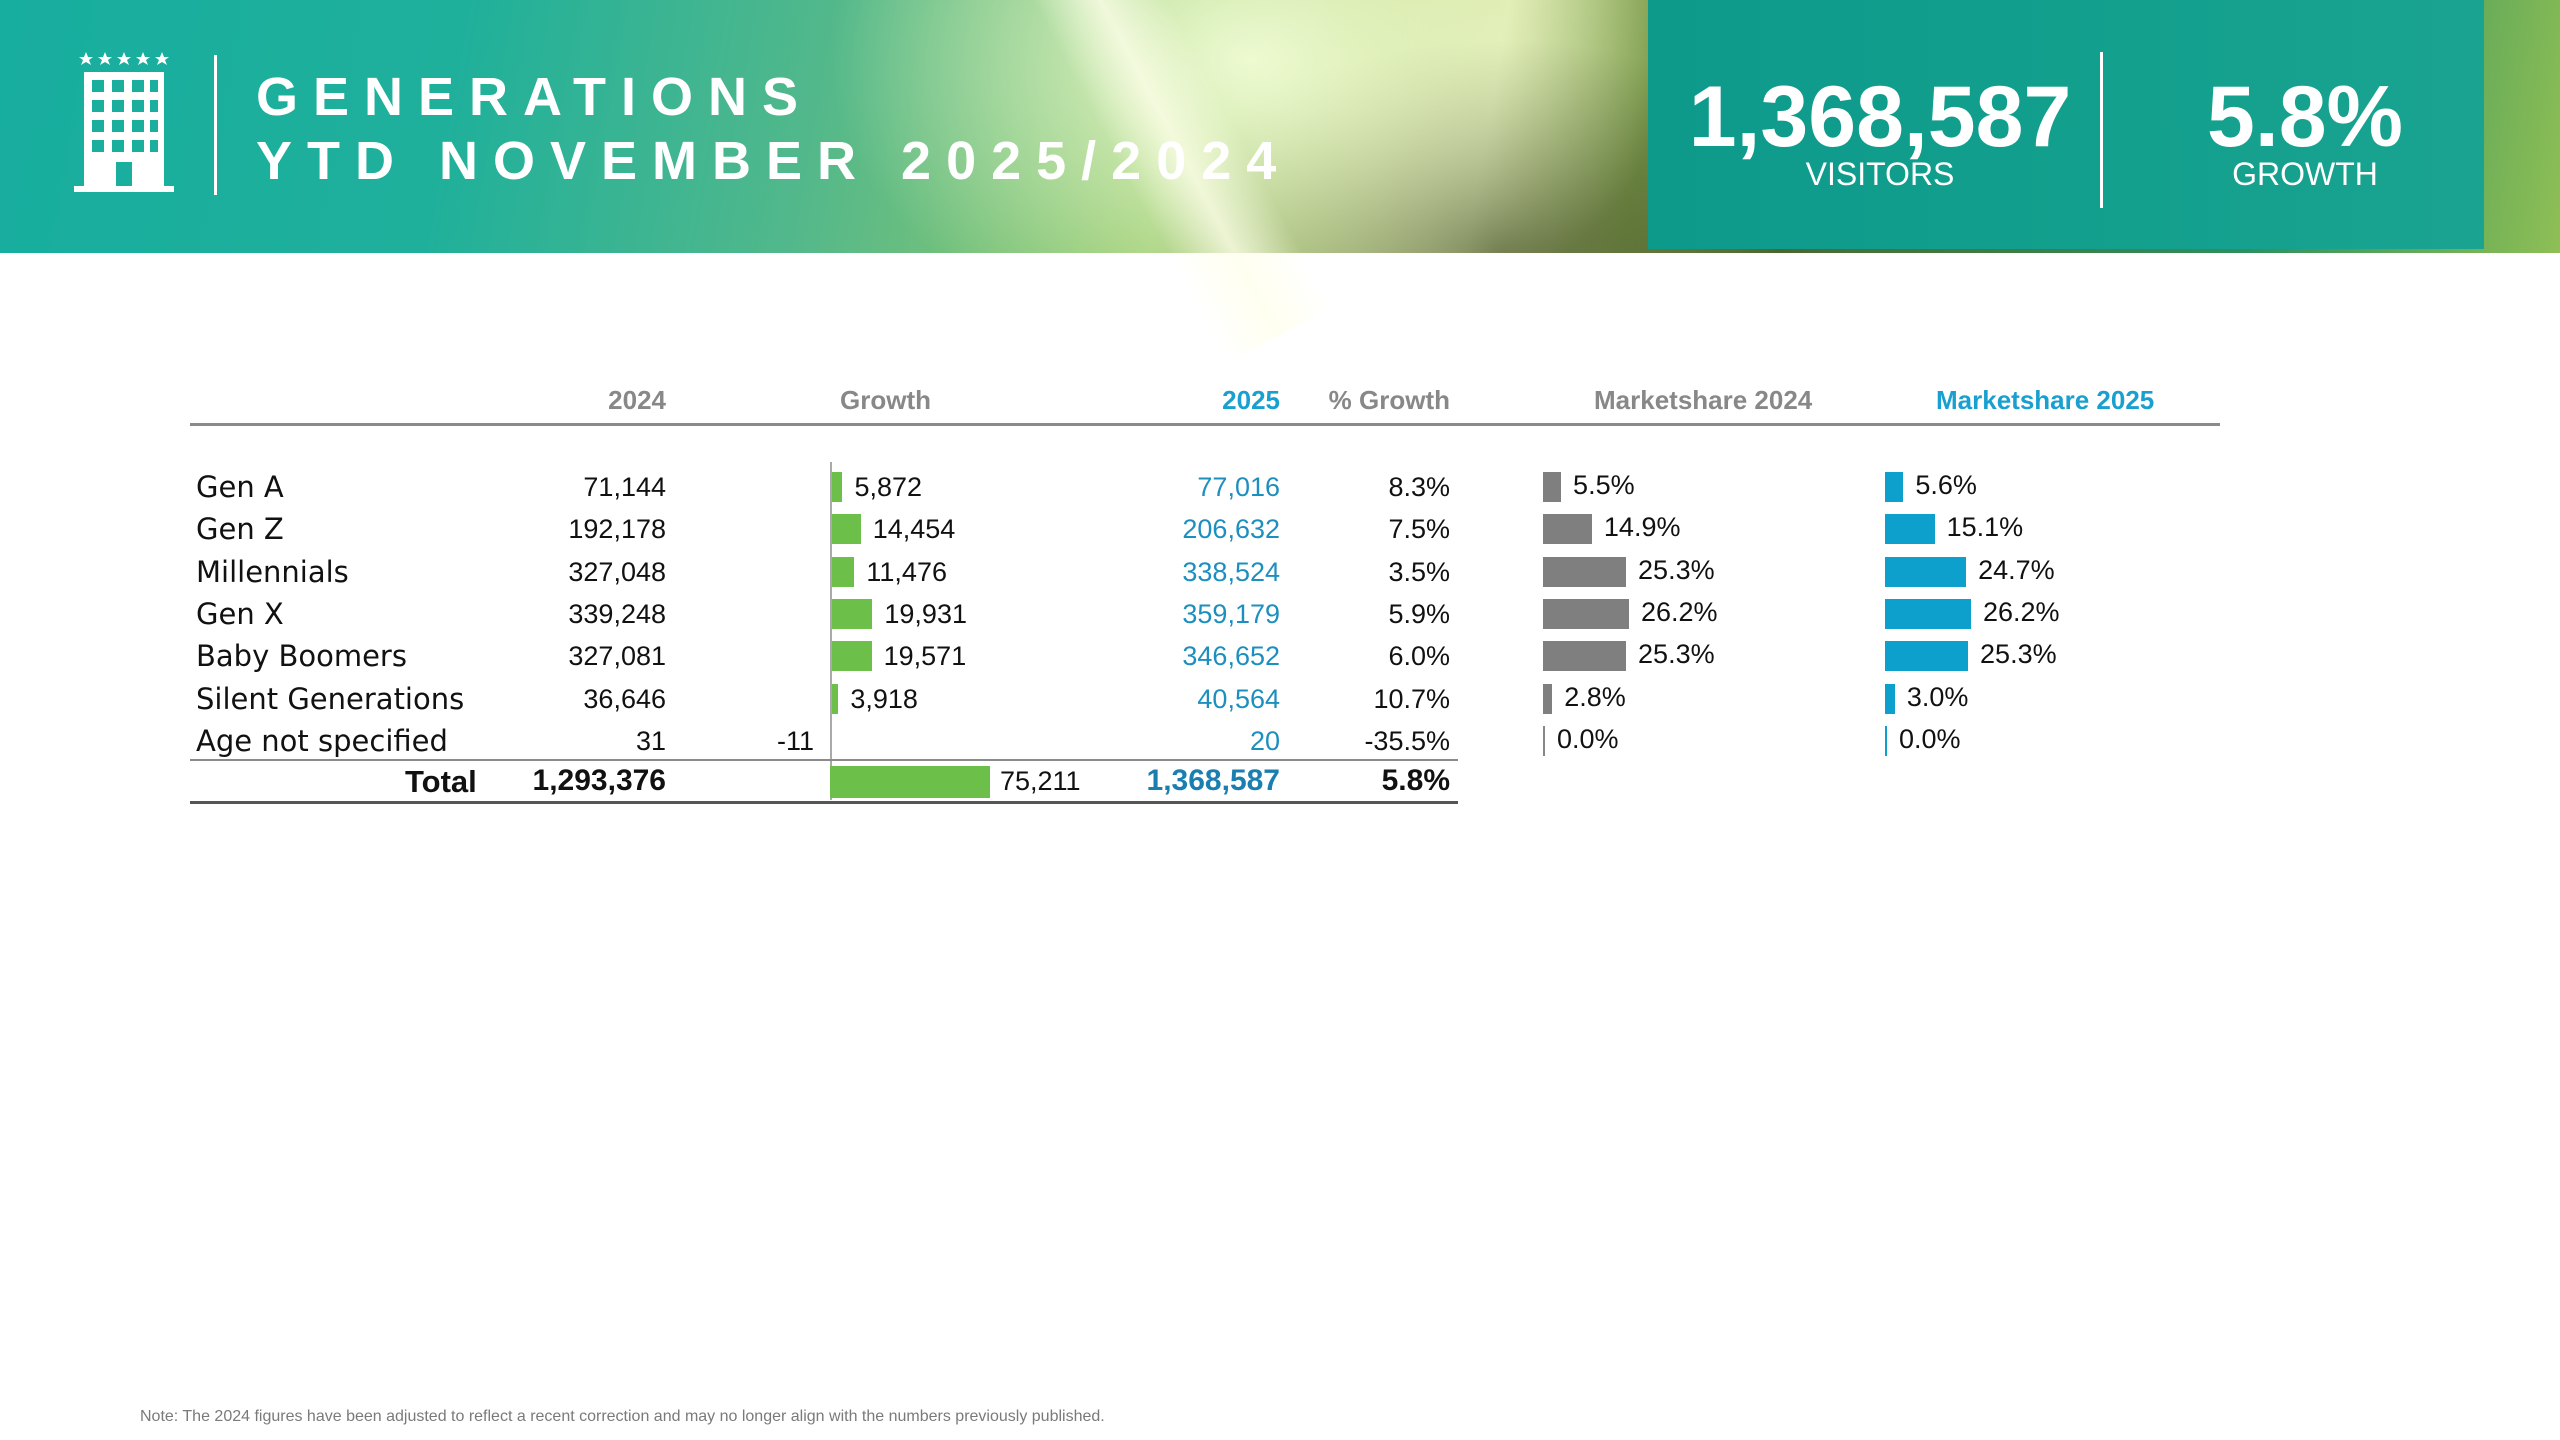 This screenshot has height=1440, width=2560. Describe the element at coordinates (1679, 611) in the screenshot. I see `marketshare-2024-label: 26.2%` at that location.